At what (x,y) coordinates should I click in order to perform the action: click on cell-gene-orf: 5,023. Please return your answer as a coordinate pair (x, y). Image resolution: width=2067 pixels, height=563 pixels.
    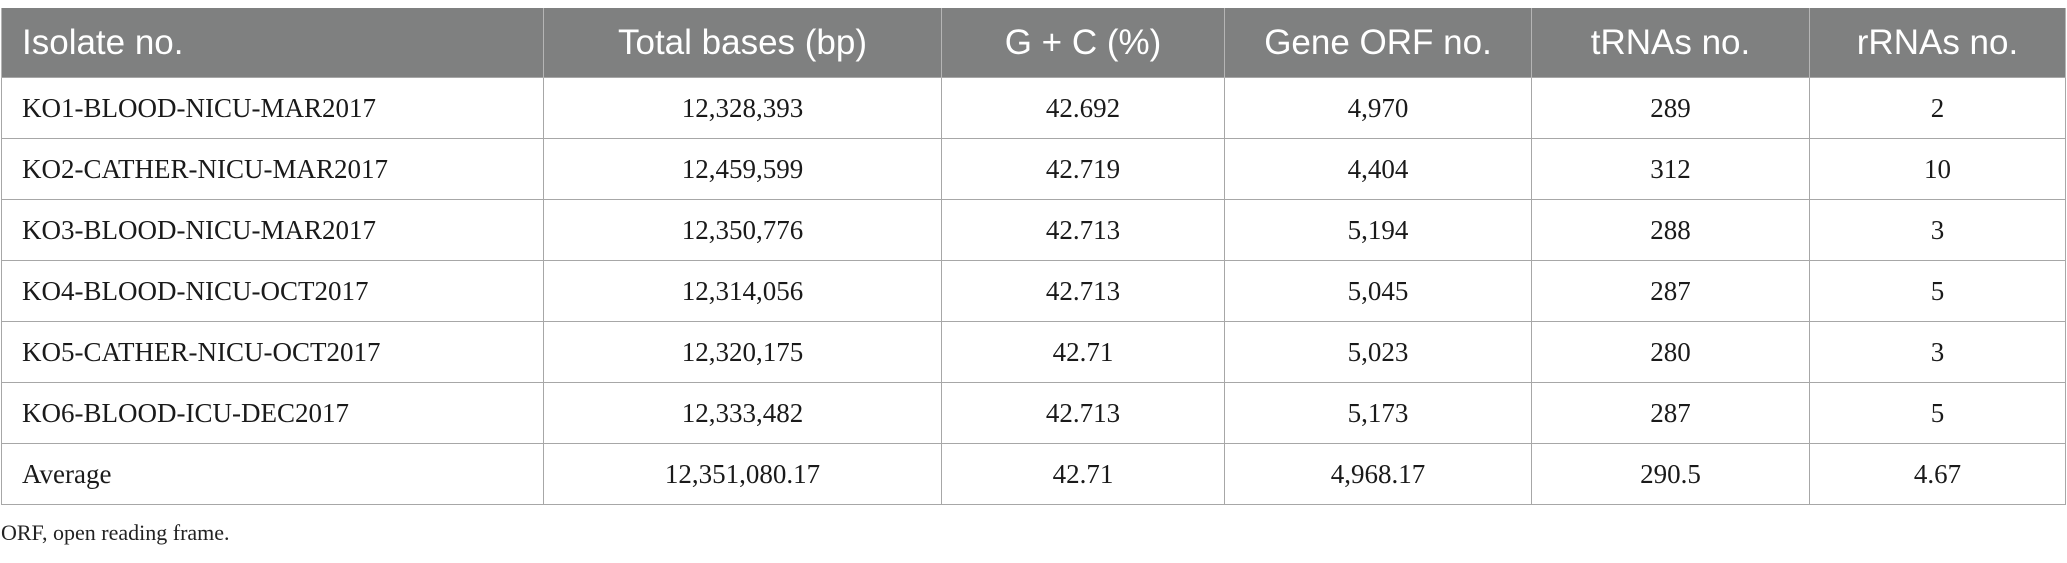
    Looking at the image, I should click on (1378, 352).